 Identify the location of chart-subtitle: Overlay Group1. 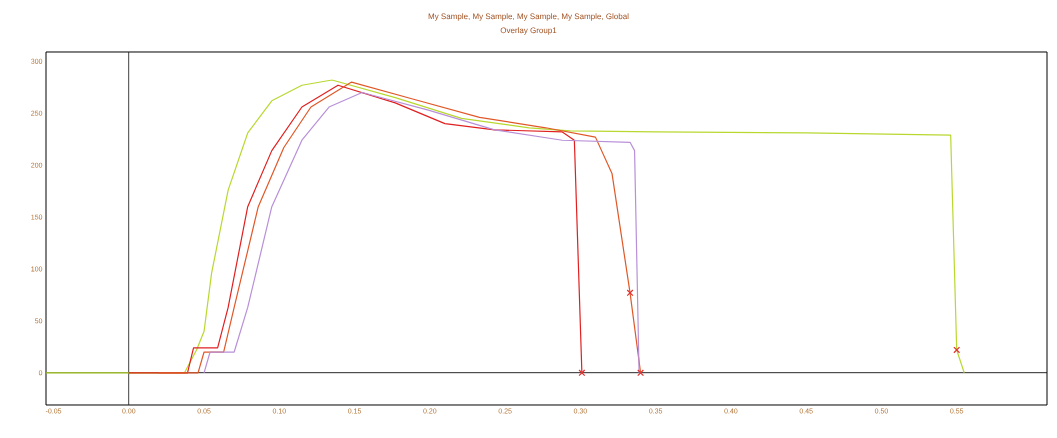
(528, 31).